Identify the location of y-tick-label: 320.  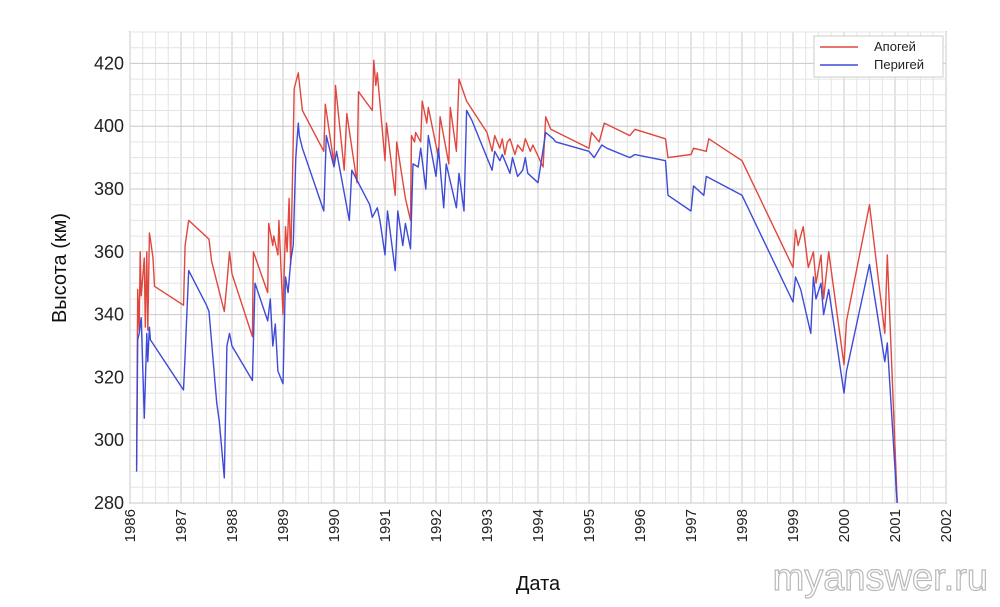
(109, 377).